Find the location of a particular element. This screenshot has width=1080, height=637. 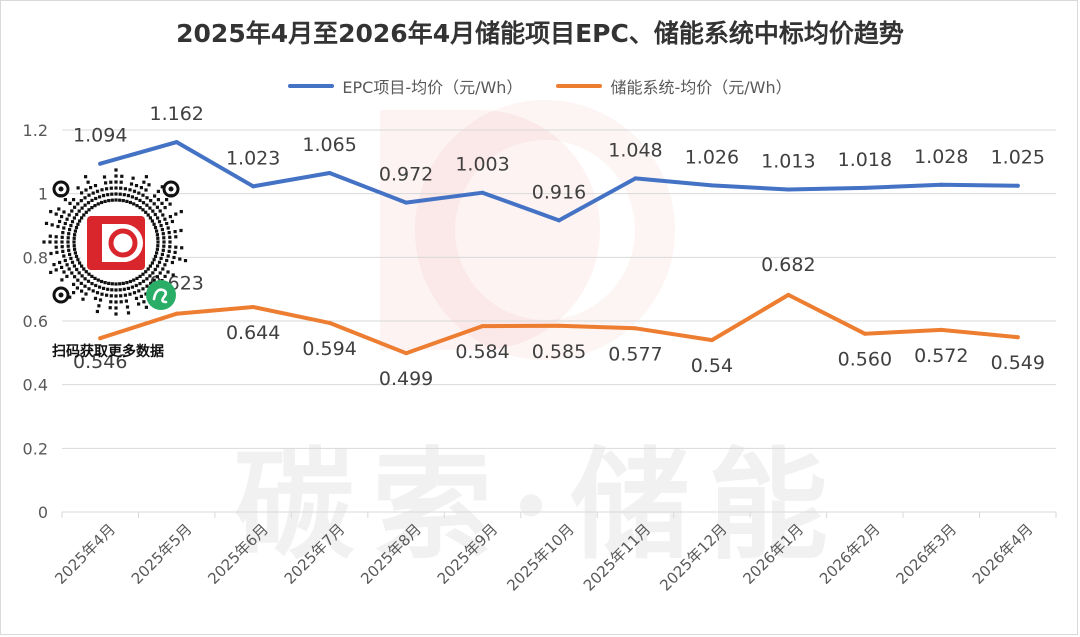

data-label-epc: 1.028 is located at coordinates (941, 157).